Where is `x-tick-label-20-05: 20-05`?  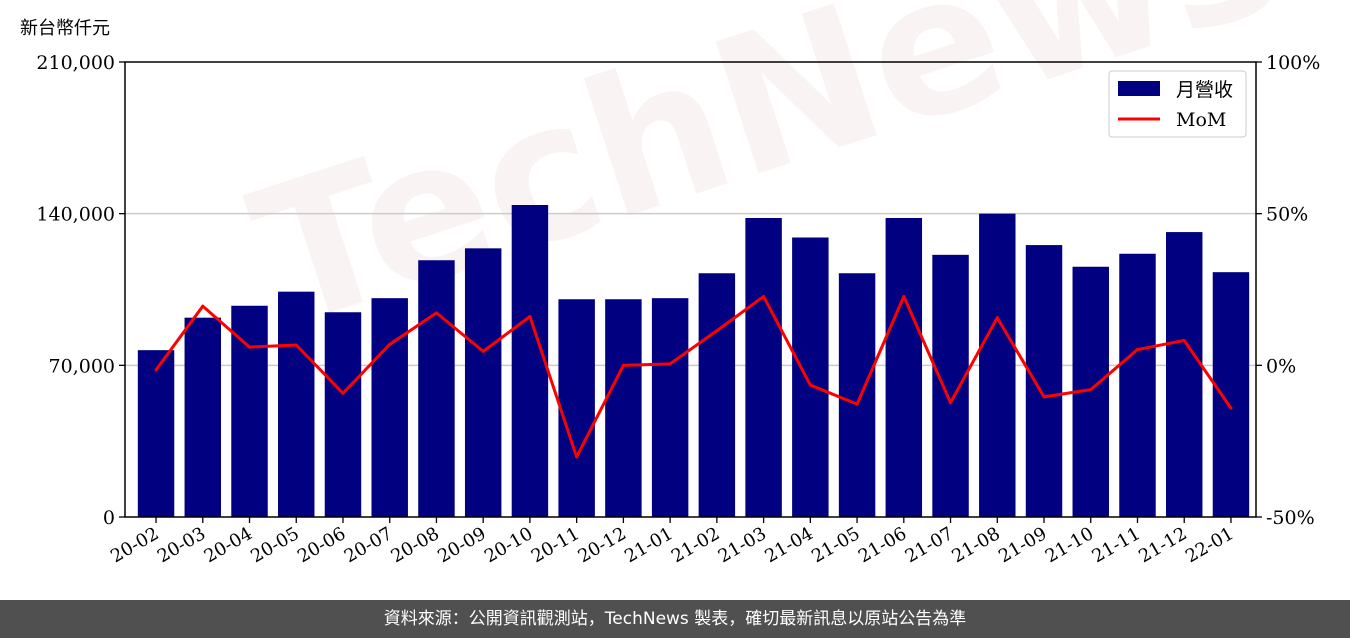
x-tick-label-20-05: 20-05 is located at coordinates (274, 545).